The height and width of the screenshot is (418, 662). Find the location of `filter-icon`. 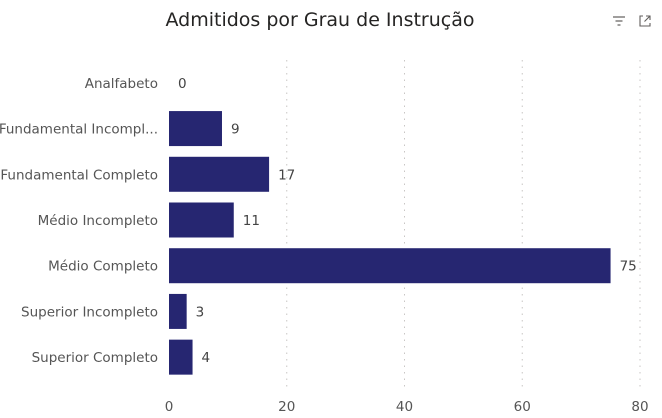

filter-icon is located at coordinates (619, 21).